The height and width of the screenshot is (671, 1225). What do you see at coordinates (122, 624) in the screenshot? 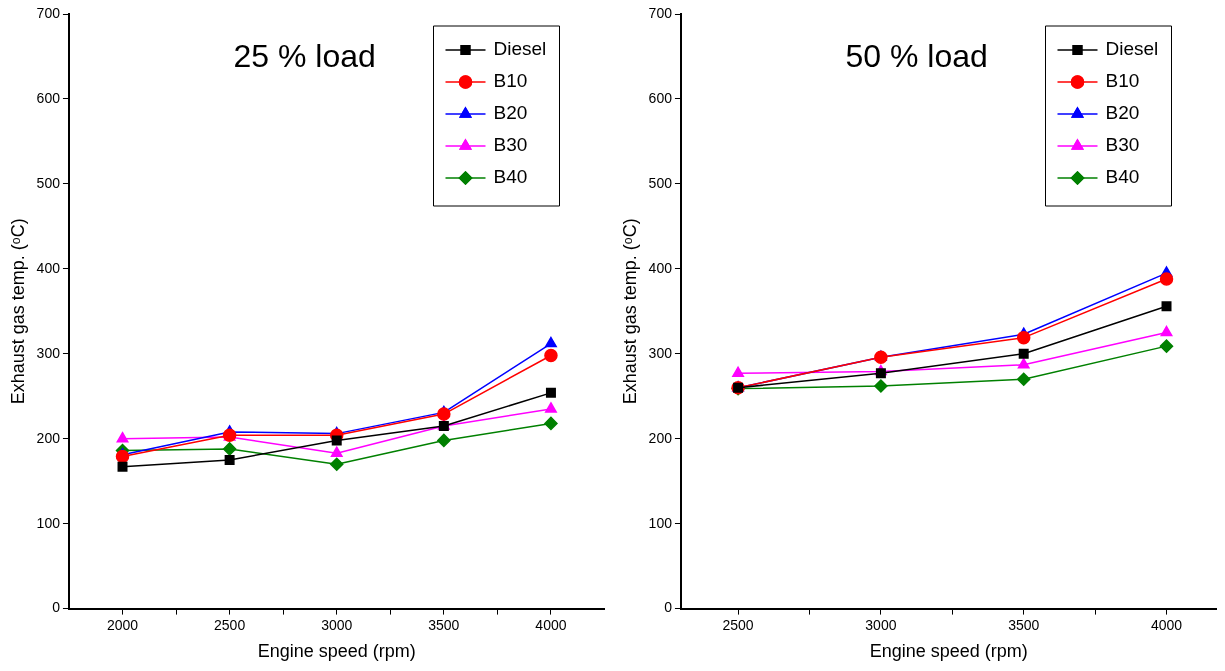
I see `x-tick-label: 2000` at bounding box center [122, 624].